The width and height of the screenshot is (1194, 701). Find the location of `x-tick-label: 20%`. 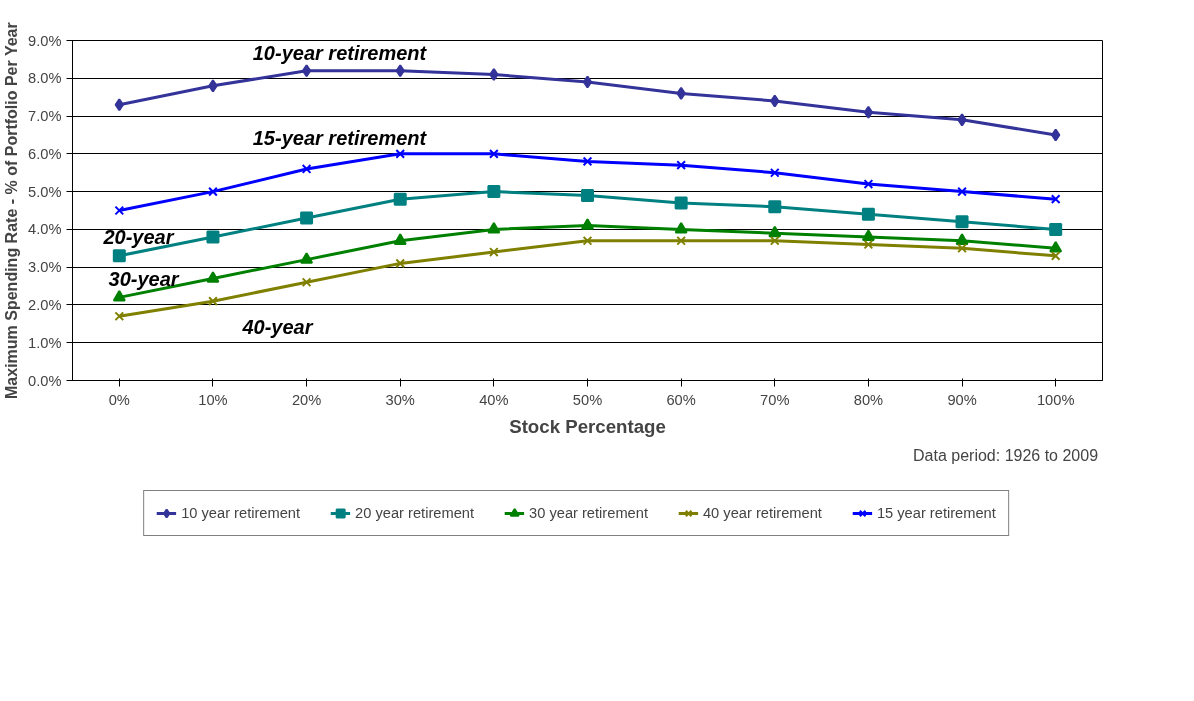

x-tick-label: 20% is located at coordinates (306, 399).